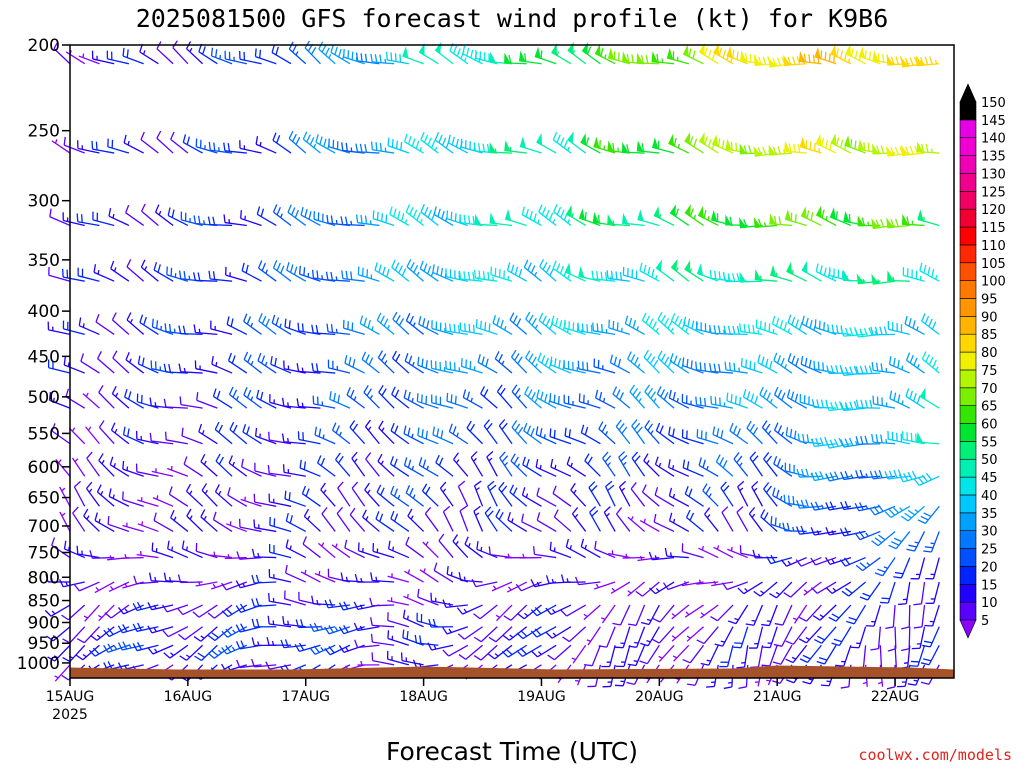  Describe the element at coordinates (993, 121) in the screenshot. I see `colorbar-tick-label: 145` at that location.